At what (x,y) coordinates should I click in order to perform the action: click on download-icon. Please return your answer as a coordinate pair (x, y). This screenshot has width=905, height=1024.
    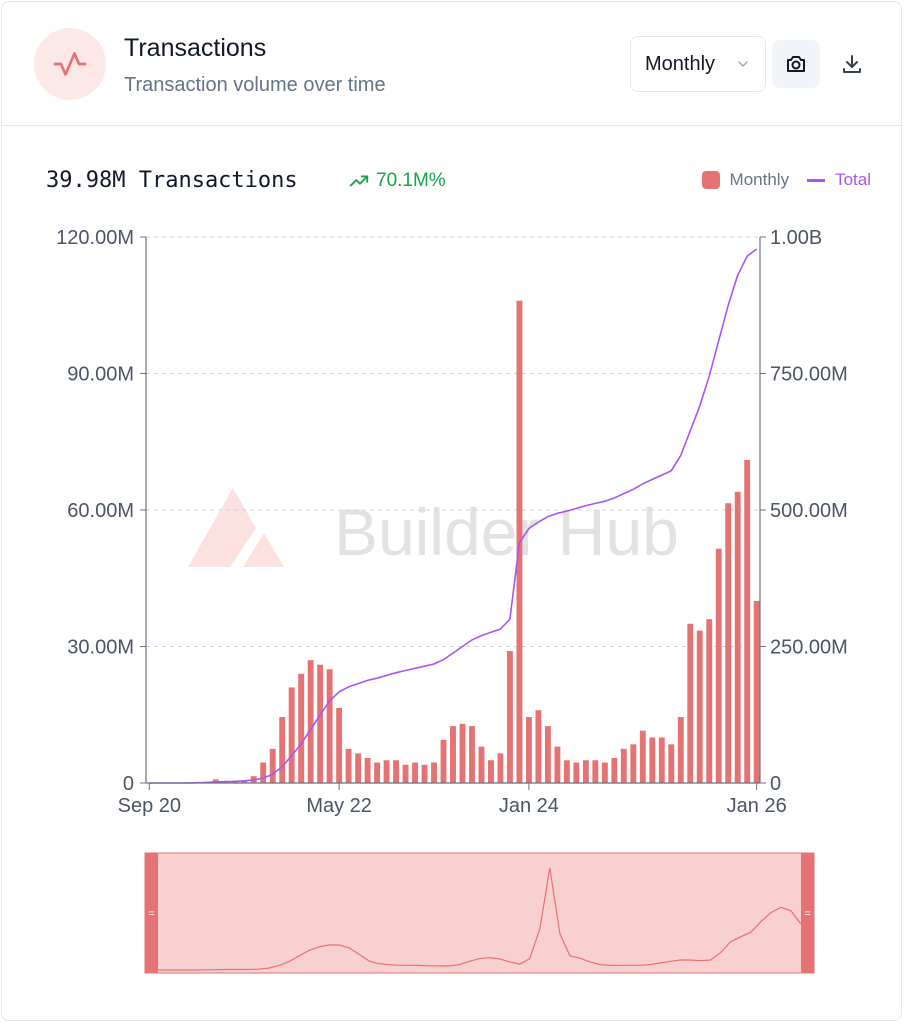
    Looking at the image, I should click on (852, 64).